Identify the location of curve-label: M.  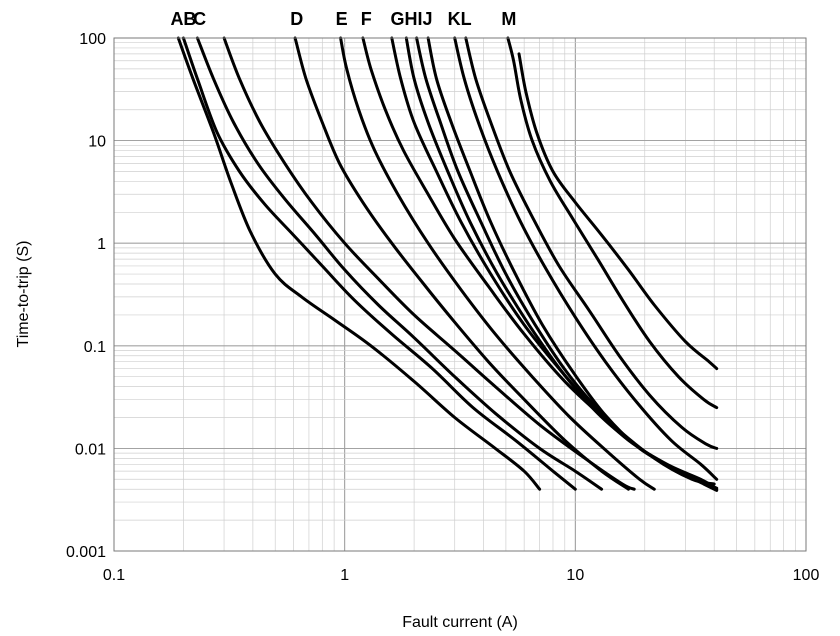
(508, 19).